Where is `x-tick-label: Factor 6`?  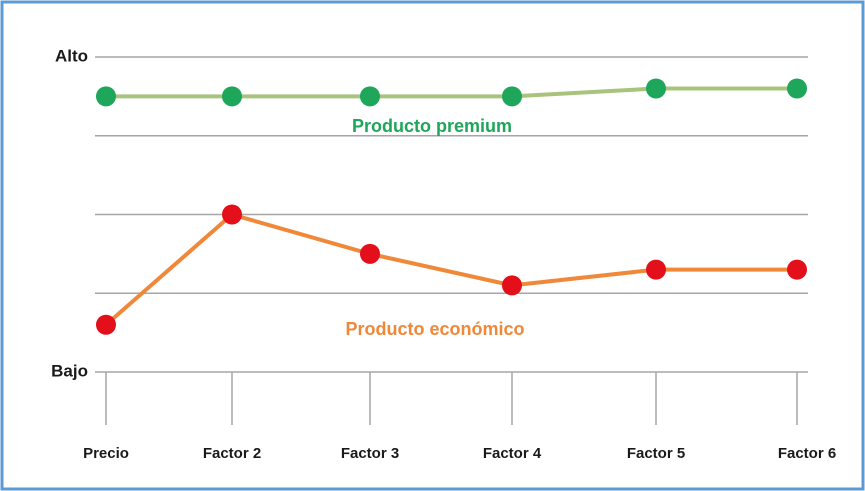 x-tick-label: Factor 6 is located at coordinates (807, 453).